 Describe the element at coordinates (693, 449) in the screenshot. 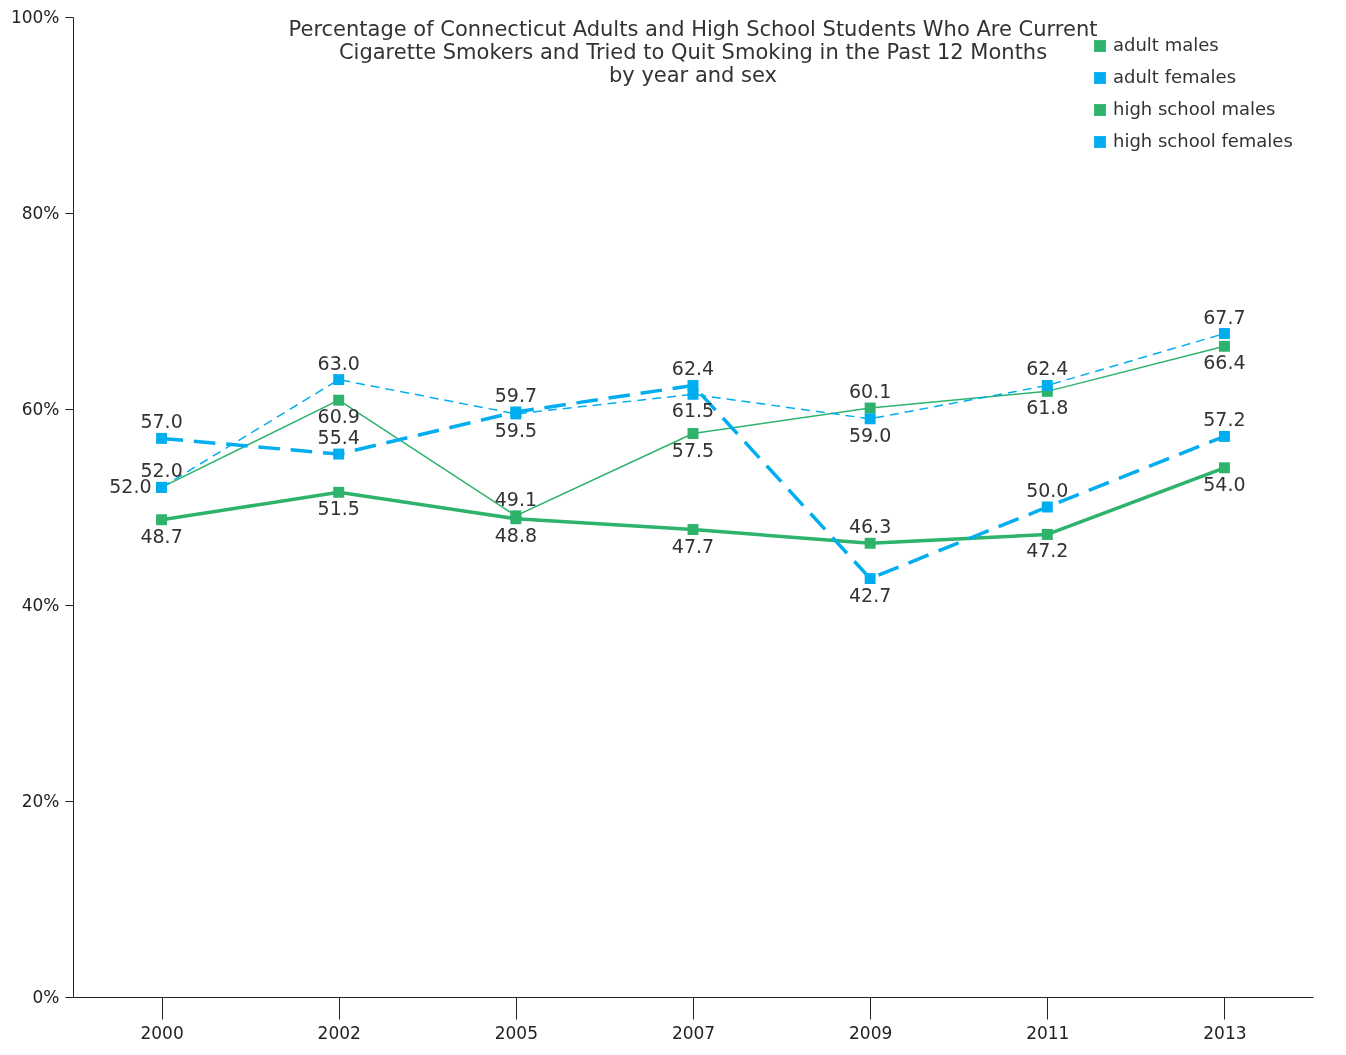

I see `data-label: 57.5` at that location.